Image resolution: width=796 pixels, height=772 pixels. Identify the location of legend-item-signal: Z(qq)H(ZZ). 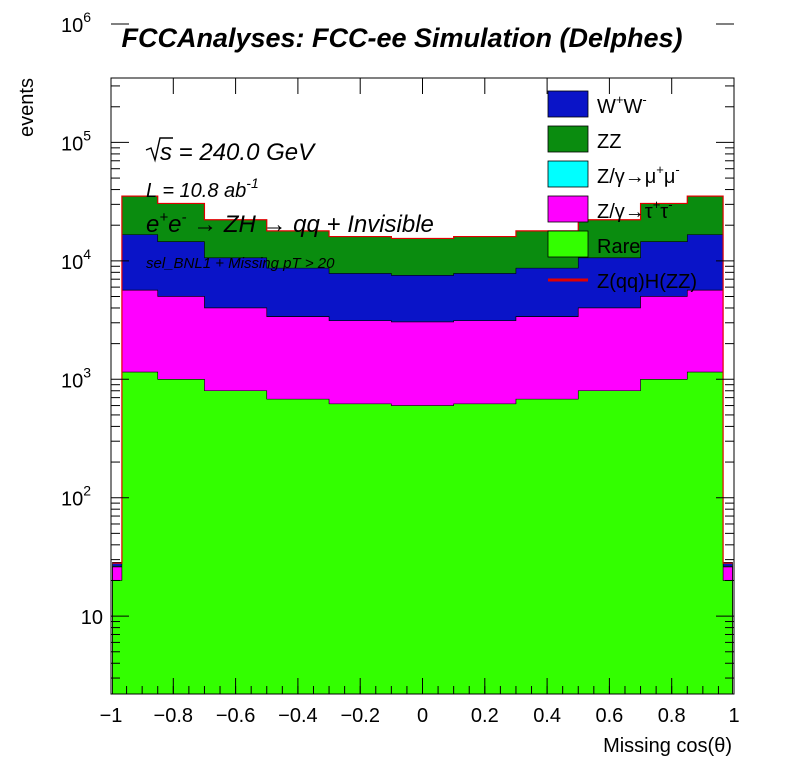
(622, 282).